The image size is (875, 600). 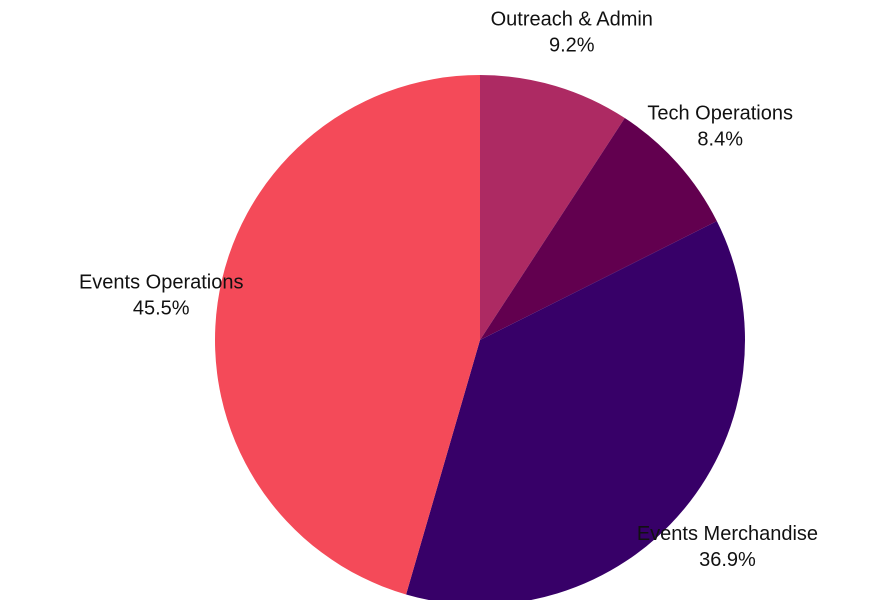 I want to click on pie-label-events-merchandise: Events Merchandise 36.9%, so click(x=727, y=547).